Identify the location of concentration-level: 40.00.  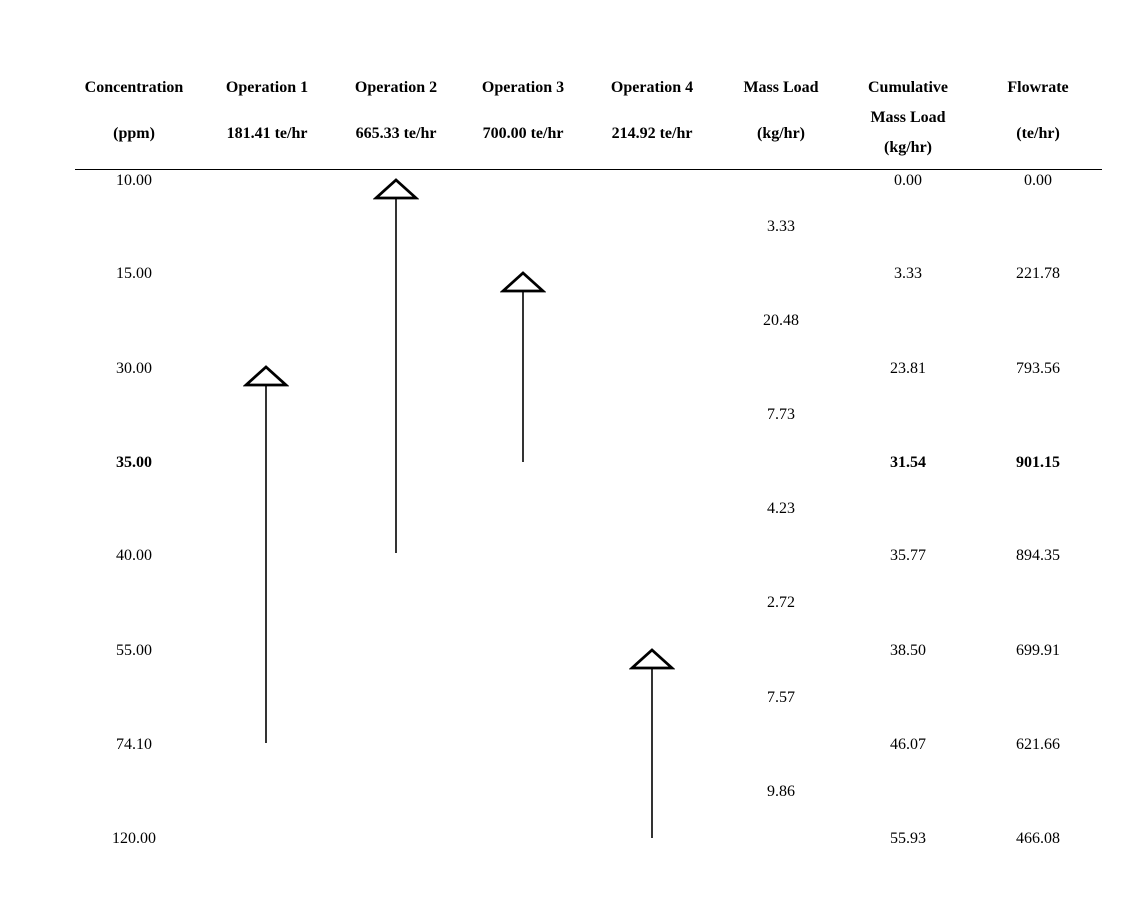
(134, 555).